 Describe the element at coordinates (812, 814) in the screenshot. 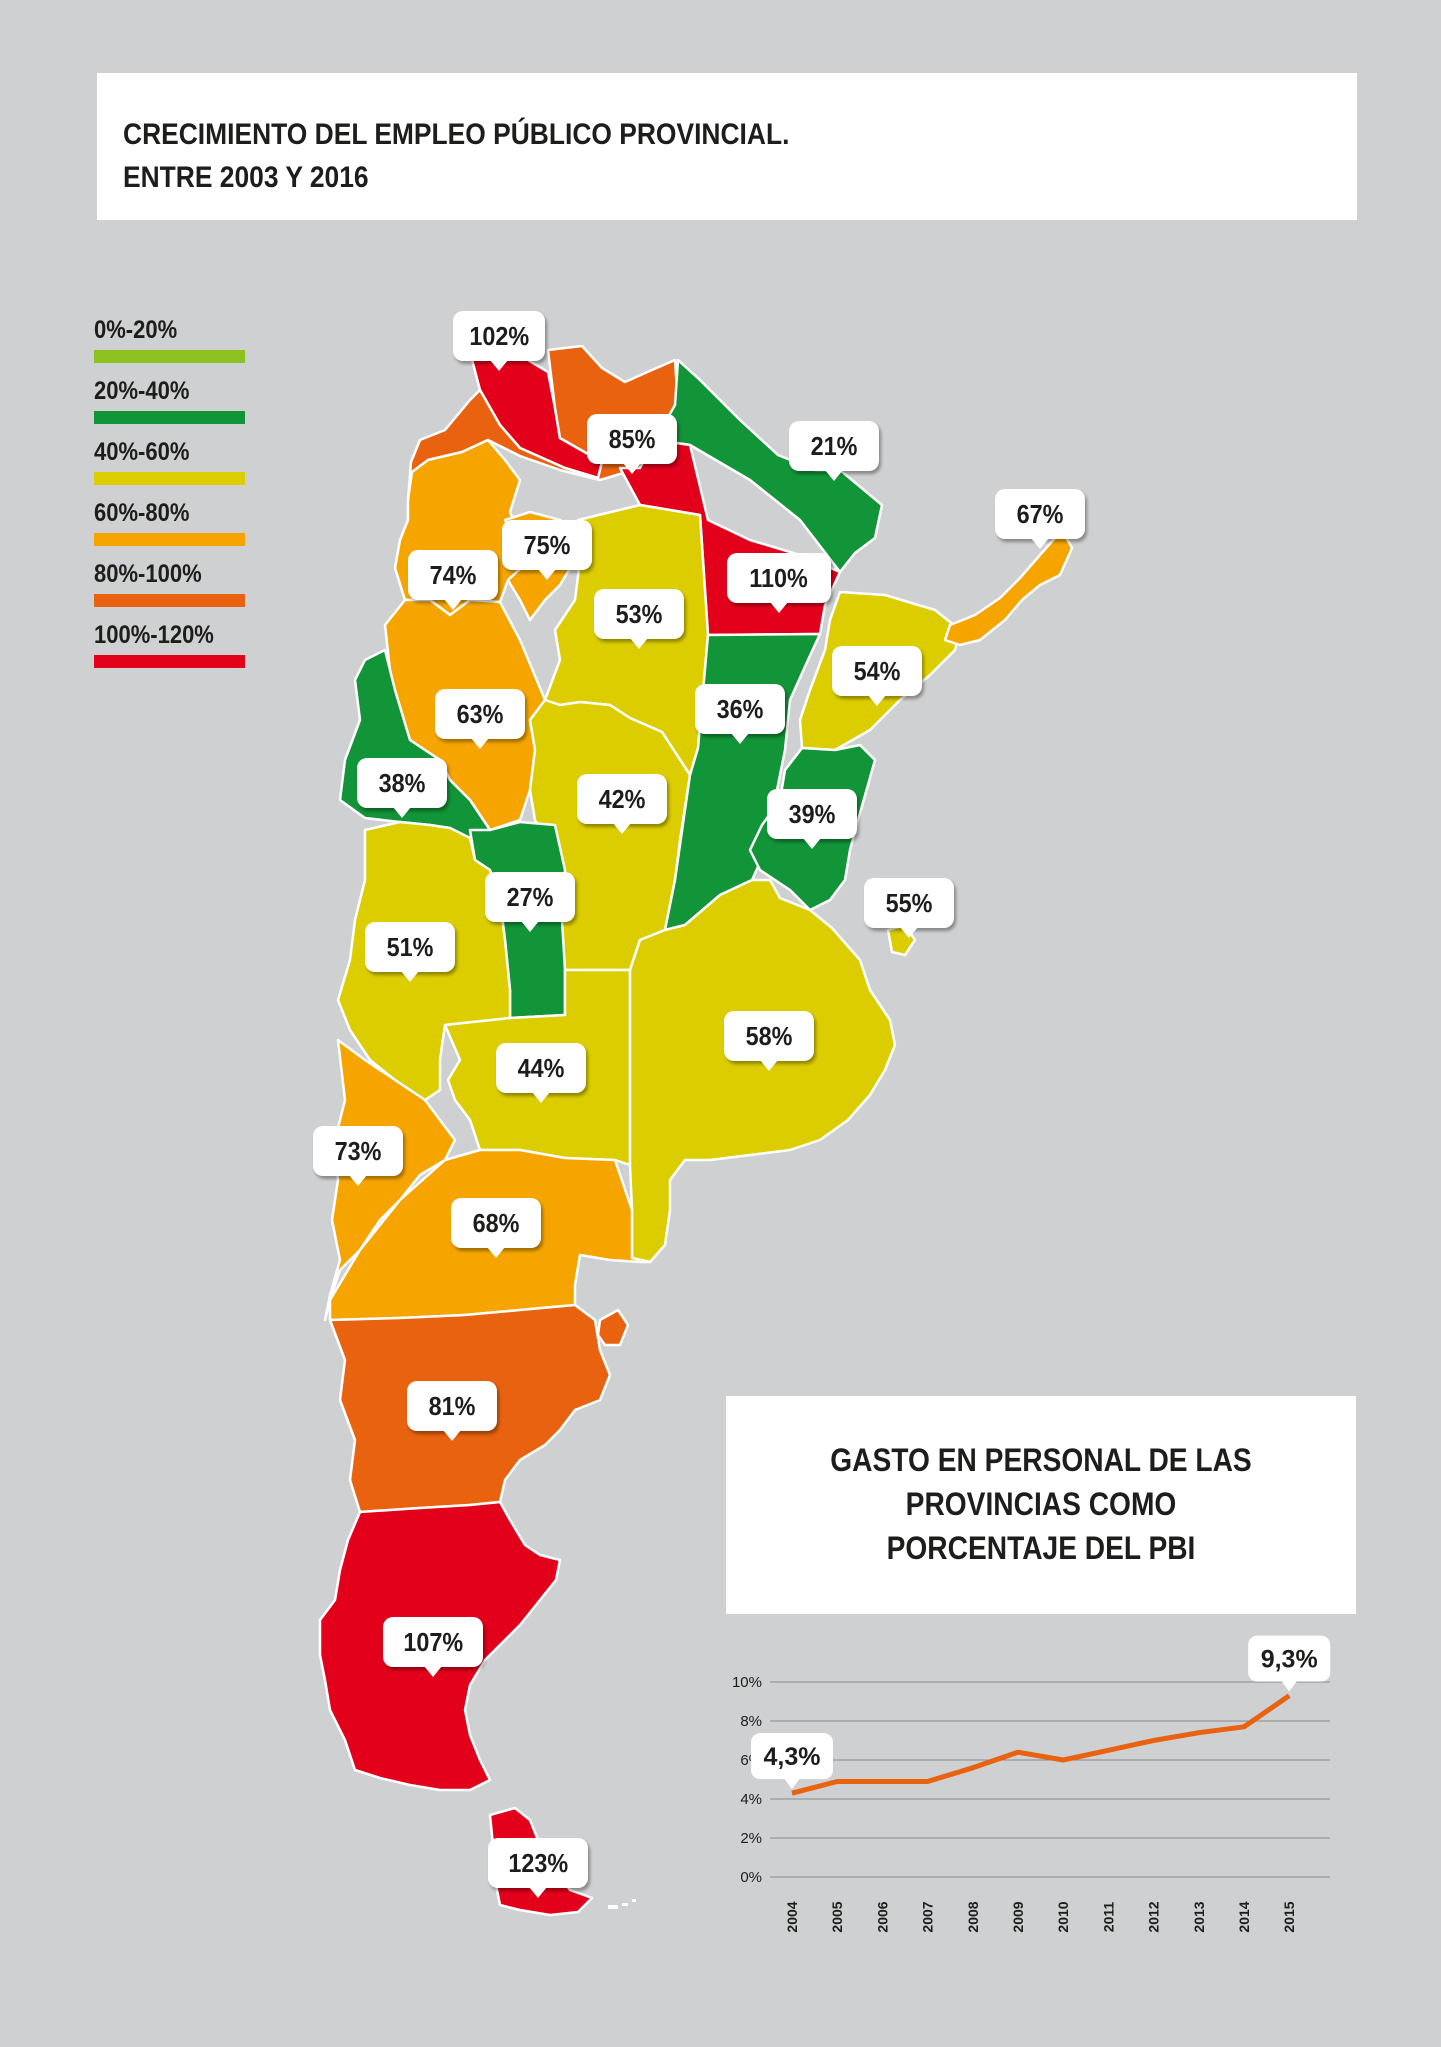

I see `badge-value: 39%` at that location.